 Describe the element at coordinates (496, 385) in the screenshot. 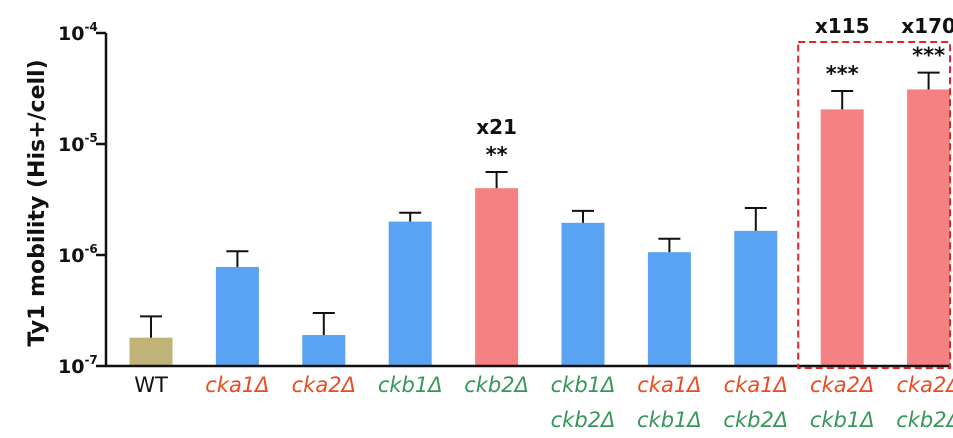

I see `x-tick-label: ckb2Δ` at that location.